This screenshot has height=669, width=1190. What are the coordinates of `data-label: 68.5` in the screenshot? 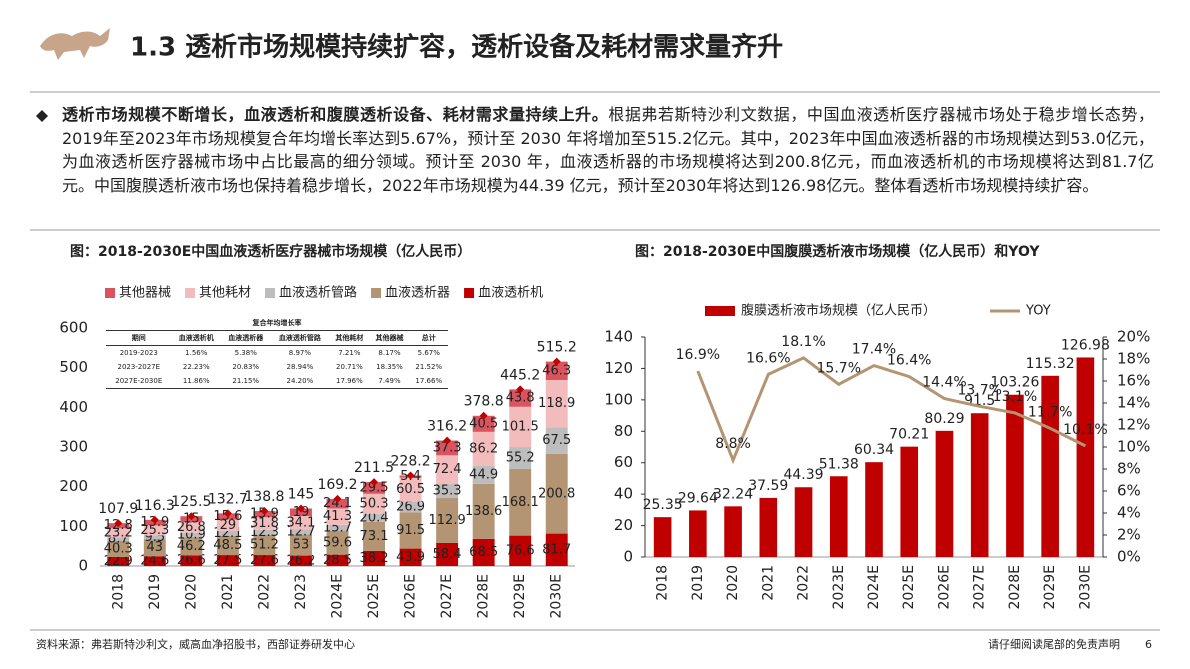 It's located at (483, 552).